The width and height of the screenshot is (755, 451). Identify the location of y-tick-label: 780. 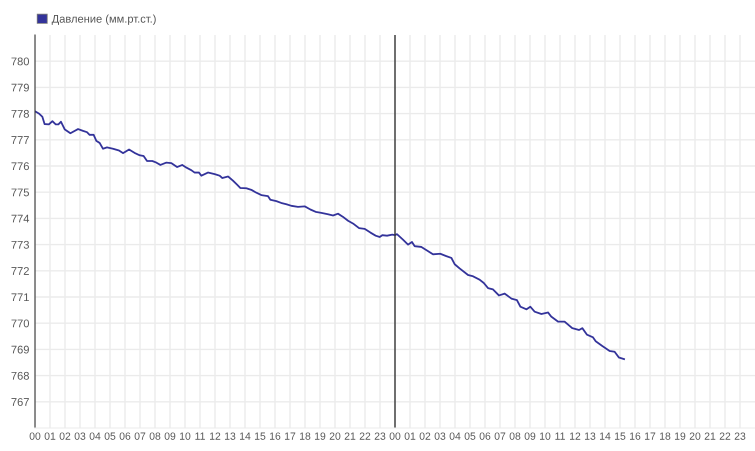
(20, 61).